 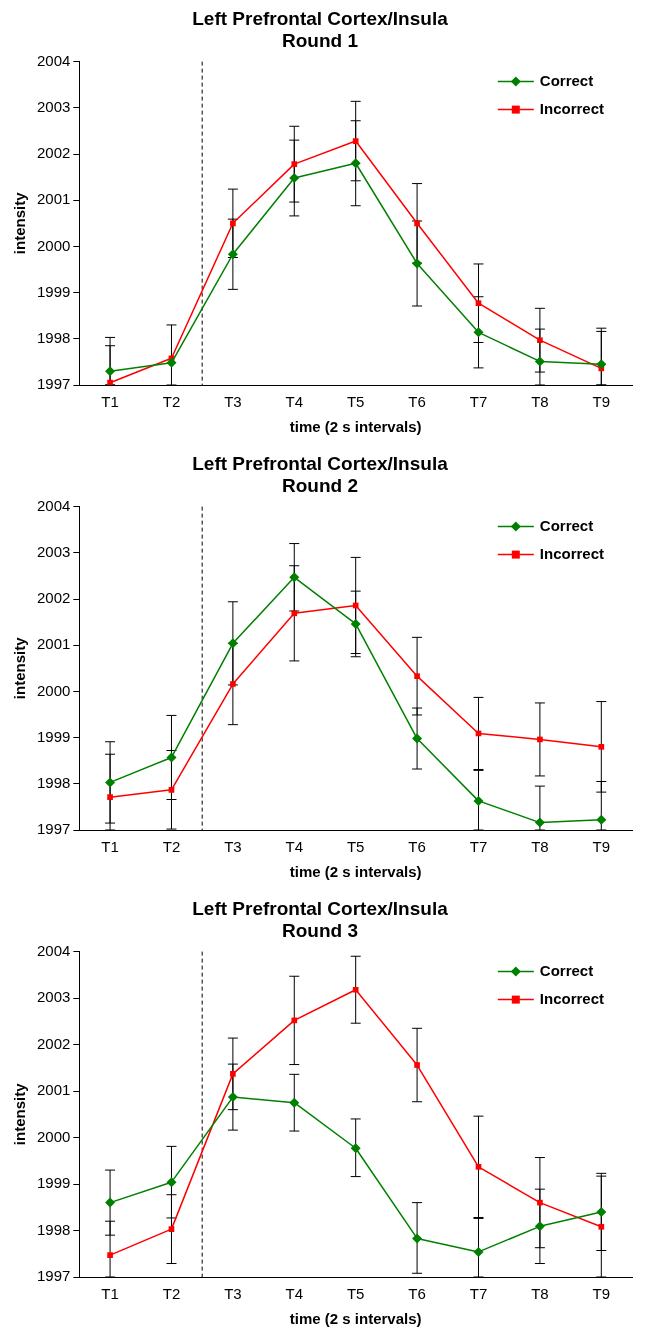 I want to click on chart-subtitle: Round 2, so click(x=320, y=486).